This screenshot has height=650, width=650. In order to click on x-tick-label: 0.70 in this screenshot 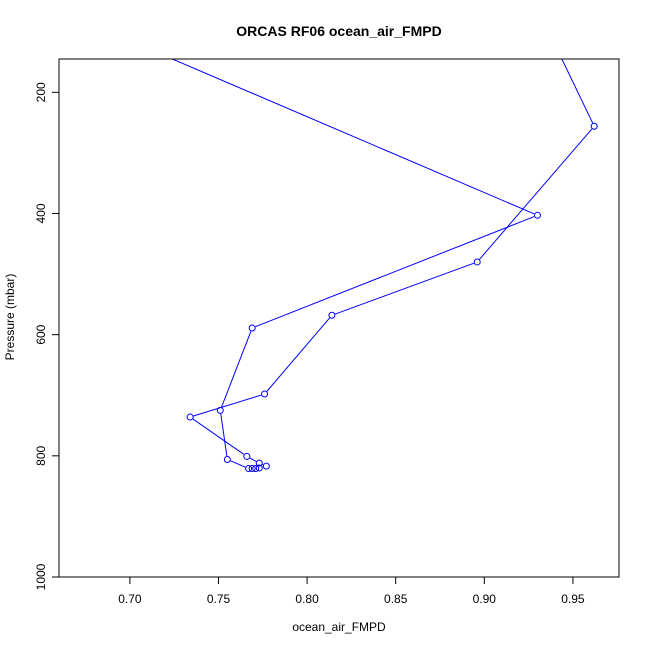, I will do `click(130, 599)`.